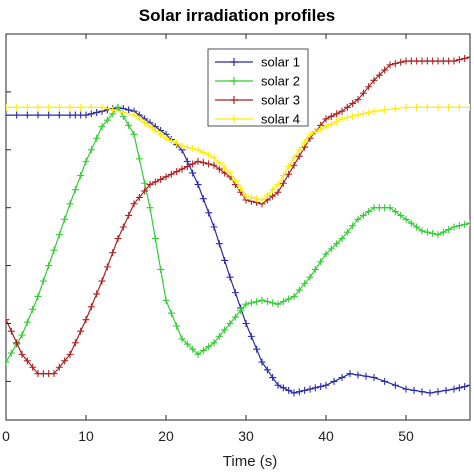  Describe the element at coordinates (257, 100) in the screenshot. I see `legend-entry: solar 3` at that location.